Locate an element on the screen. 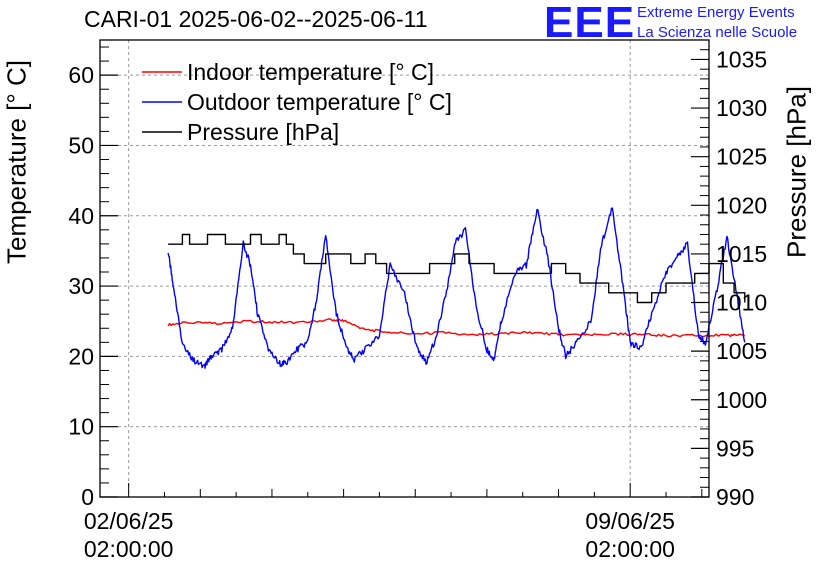 The image size is (836, 572). y-tick-label: 20 is located at coordinates (81, 356).